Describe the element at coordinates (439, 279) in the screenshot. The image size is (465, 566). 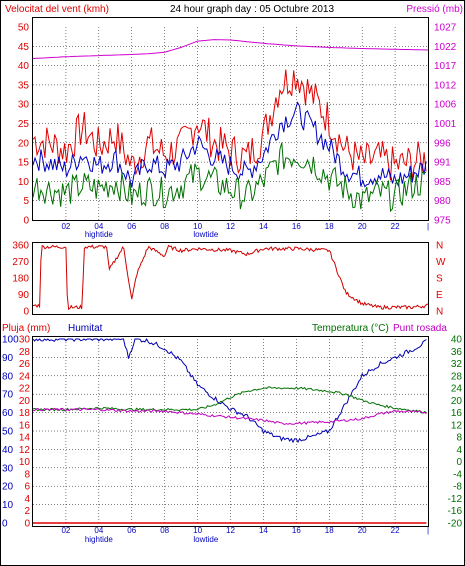
I see `y-right-tick-label: S` at that location.